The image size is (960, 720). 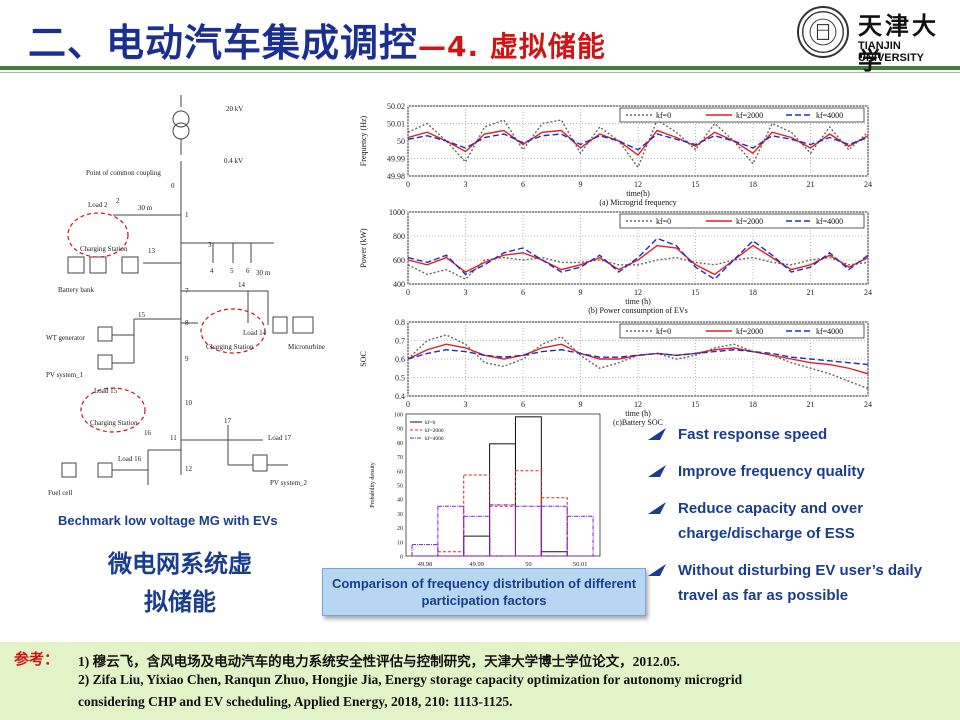 What do you see at coordinates (823, 32) in the screenshot?
I see `university-seal-icon` at bounding box center [823, 32].